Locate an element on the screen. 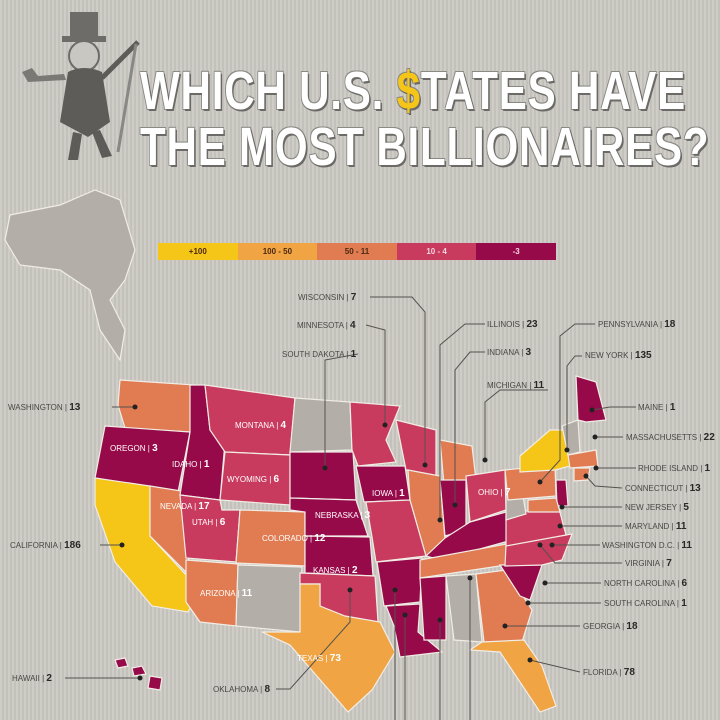 The height and width of the screenshot is (720, 720). state-north-dakota is located at coordinates (321, 425).